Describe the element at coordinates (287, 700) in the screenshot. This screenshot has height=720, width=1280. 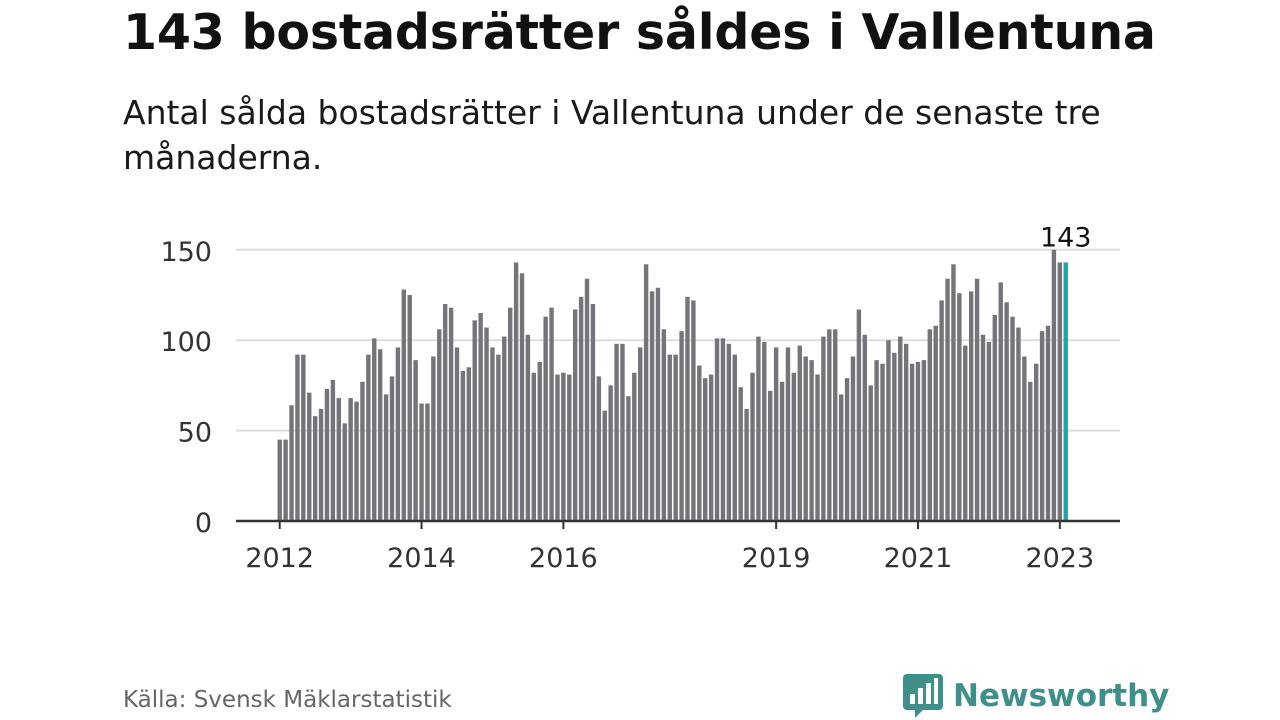
I see `source-note: Källa: Svensk Mäklarstatistik` at that location.